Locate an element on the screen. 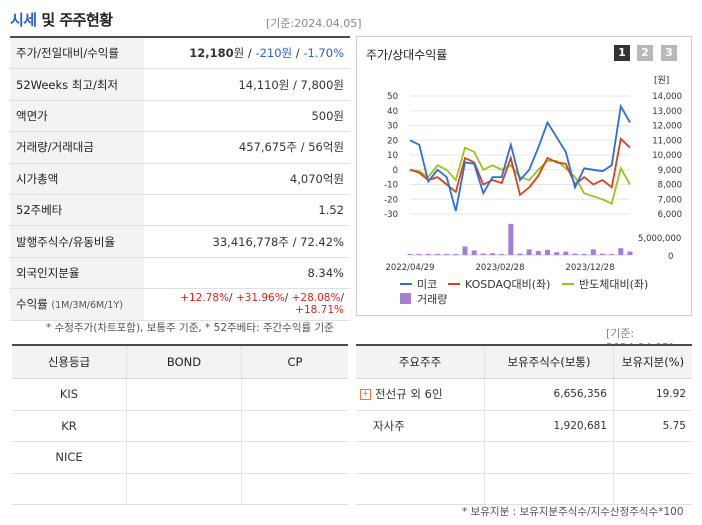 This screenshot has width=702, height=525. return-1m: +12.78% is located at coordinates (204, 298).